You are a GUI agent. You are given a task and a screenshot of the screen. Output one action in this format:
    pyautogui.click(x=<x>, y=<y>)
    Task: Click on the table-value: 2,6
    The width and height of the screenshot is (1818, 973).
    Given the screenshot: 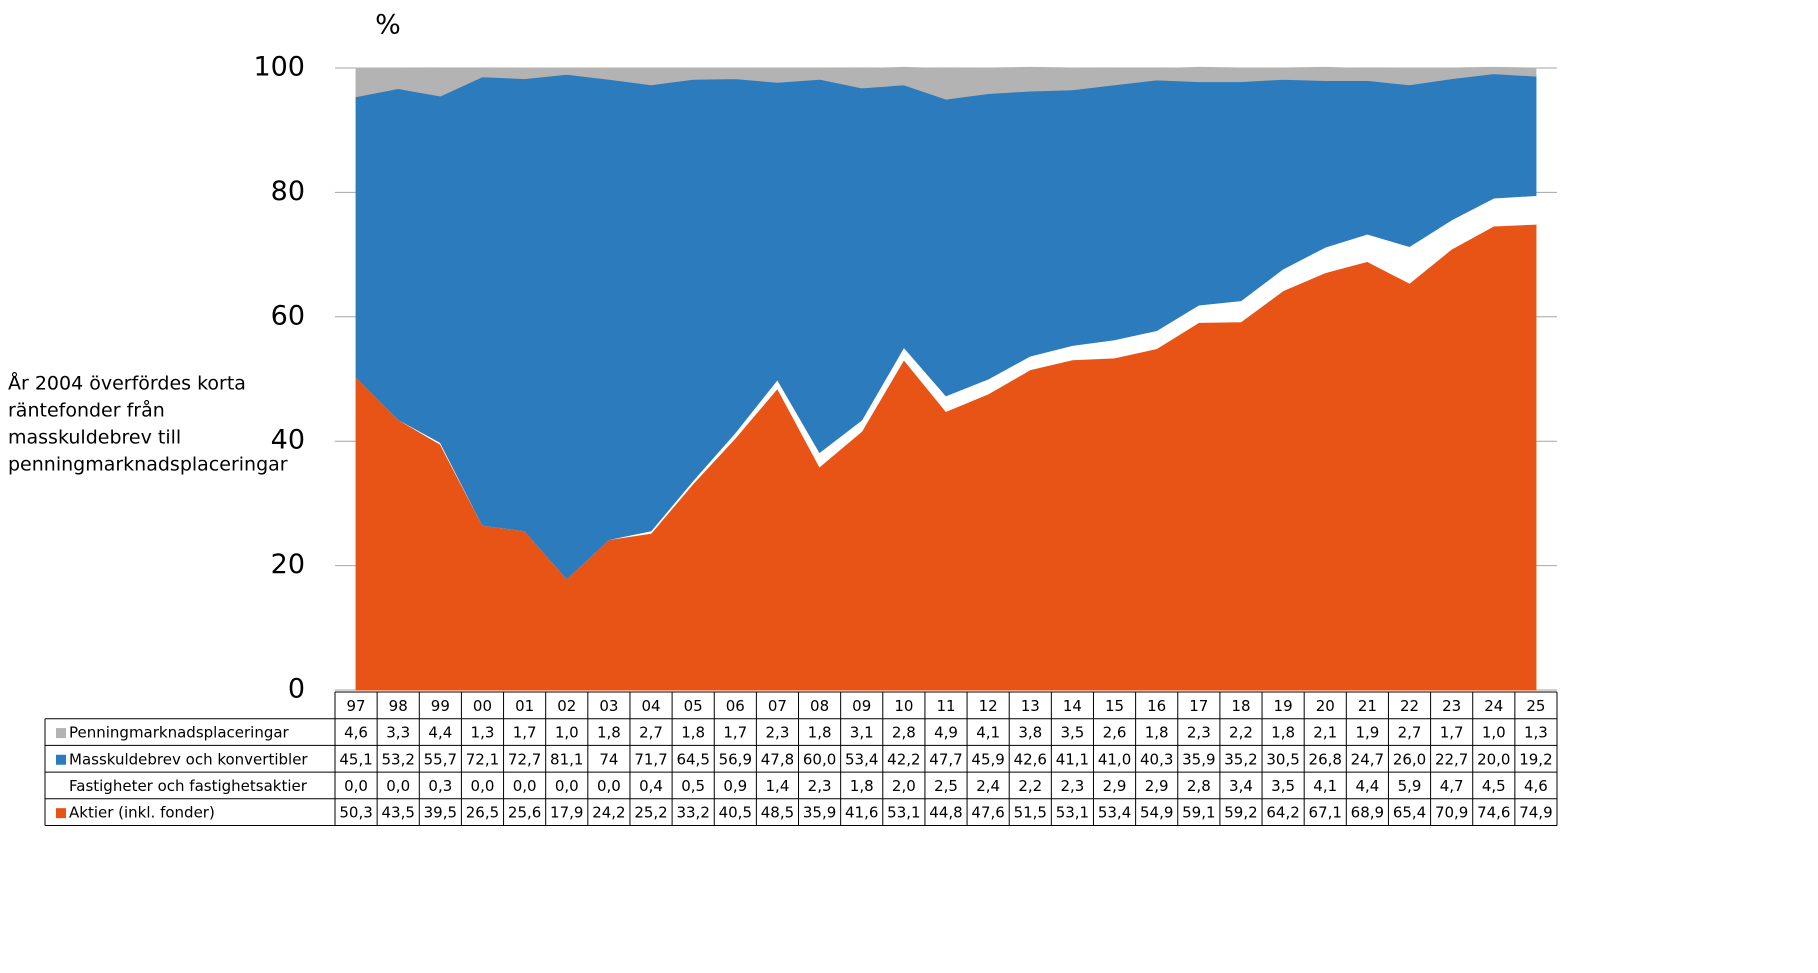 What is the action you would take?
    pyautogui.click(x=1115, y=733)
    